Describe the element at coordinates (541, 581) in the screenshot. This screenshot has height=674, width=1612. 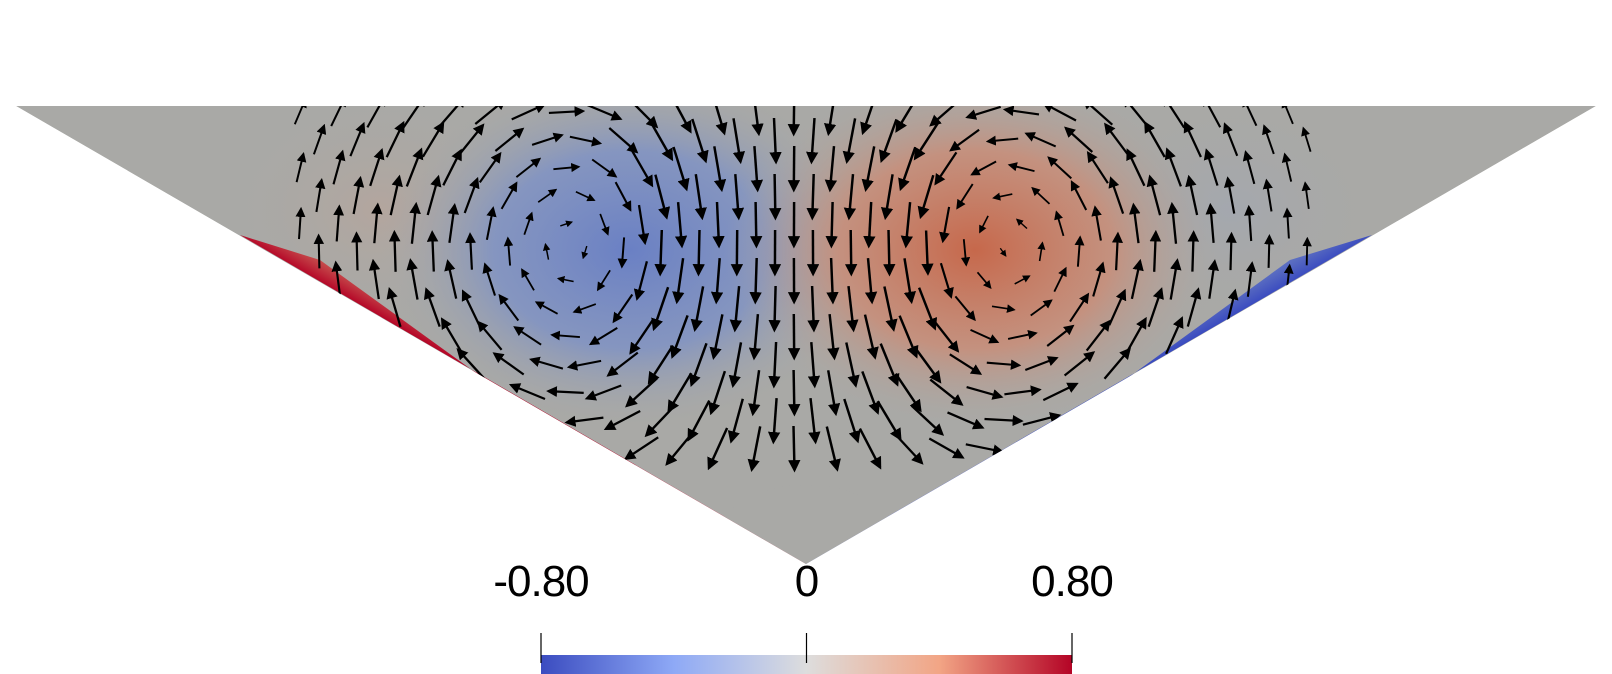
I see `colorbar-tick-label: -0.80` at that location.